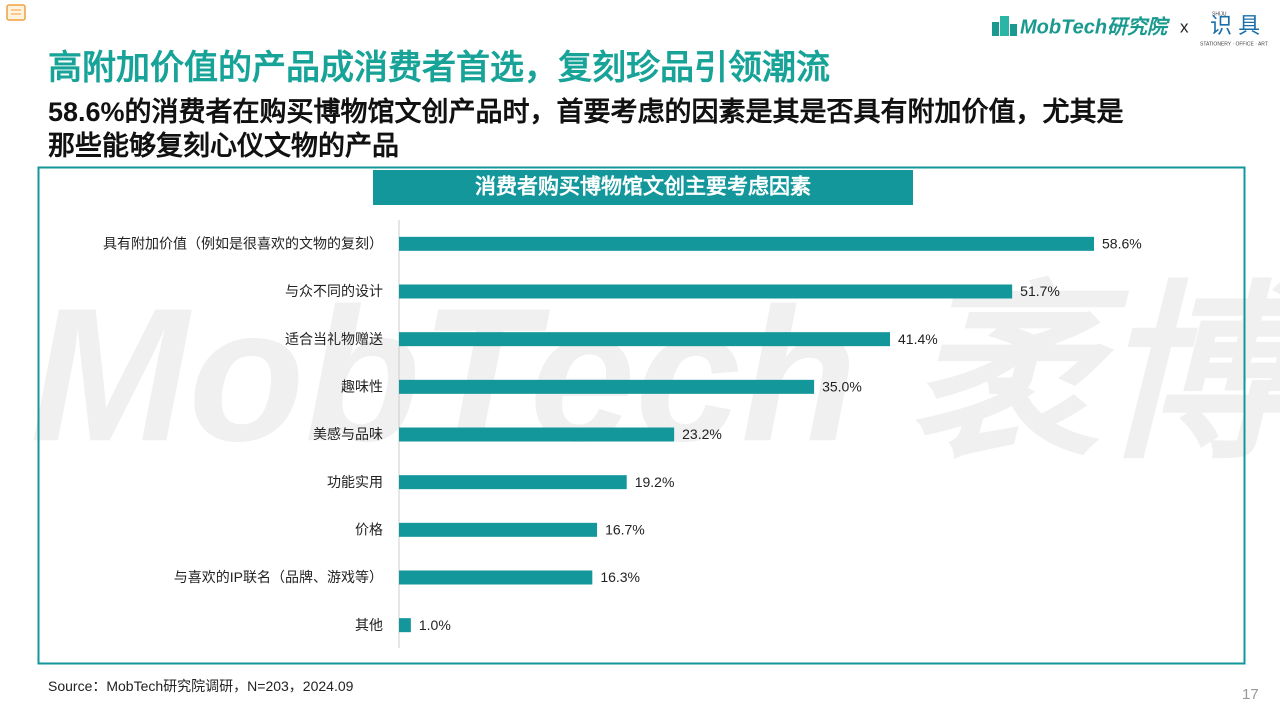  What do you see at coordinates (334, 291) in the screenshot?
I see `category-label: 与众不同的设计` at bounding box center [334, 291].